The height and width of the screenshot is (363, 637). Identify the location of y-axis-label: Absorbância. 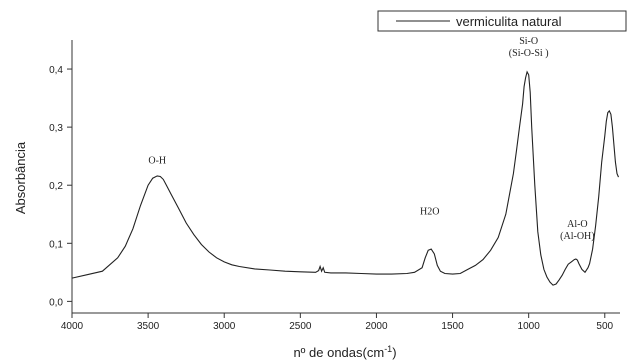
(20, 177).